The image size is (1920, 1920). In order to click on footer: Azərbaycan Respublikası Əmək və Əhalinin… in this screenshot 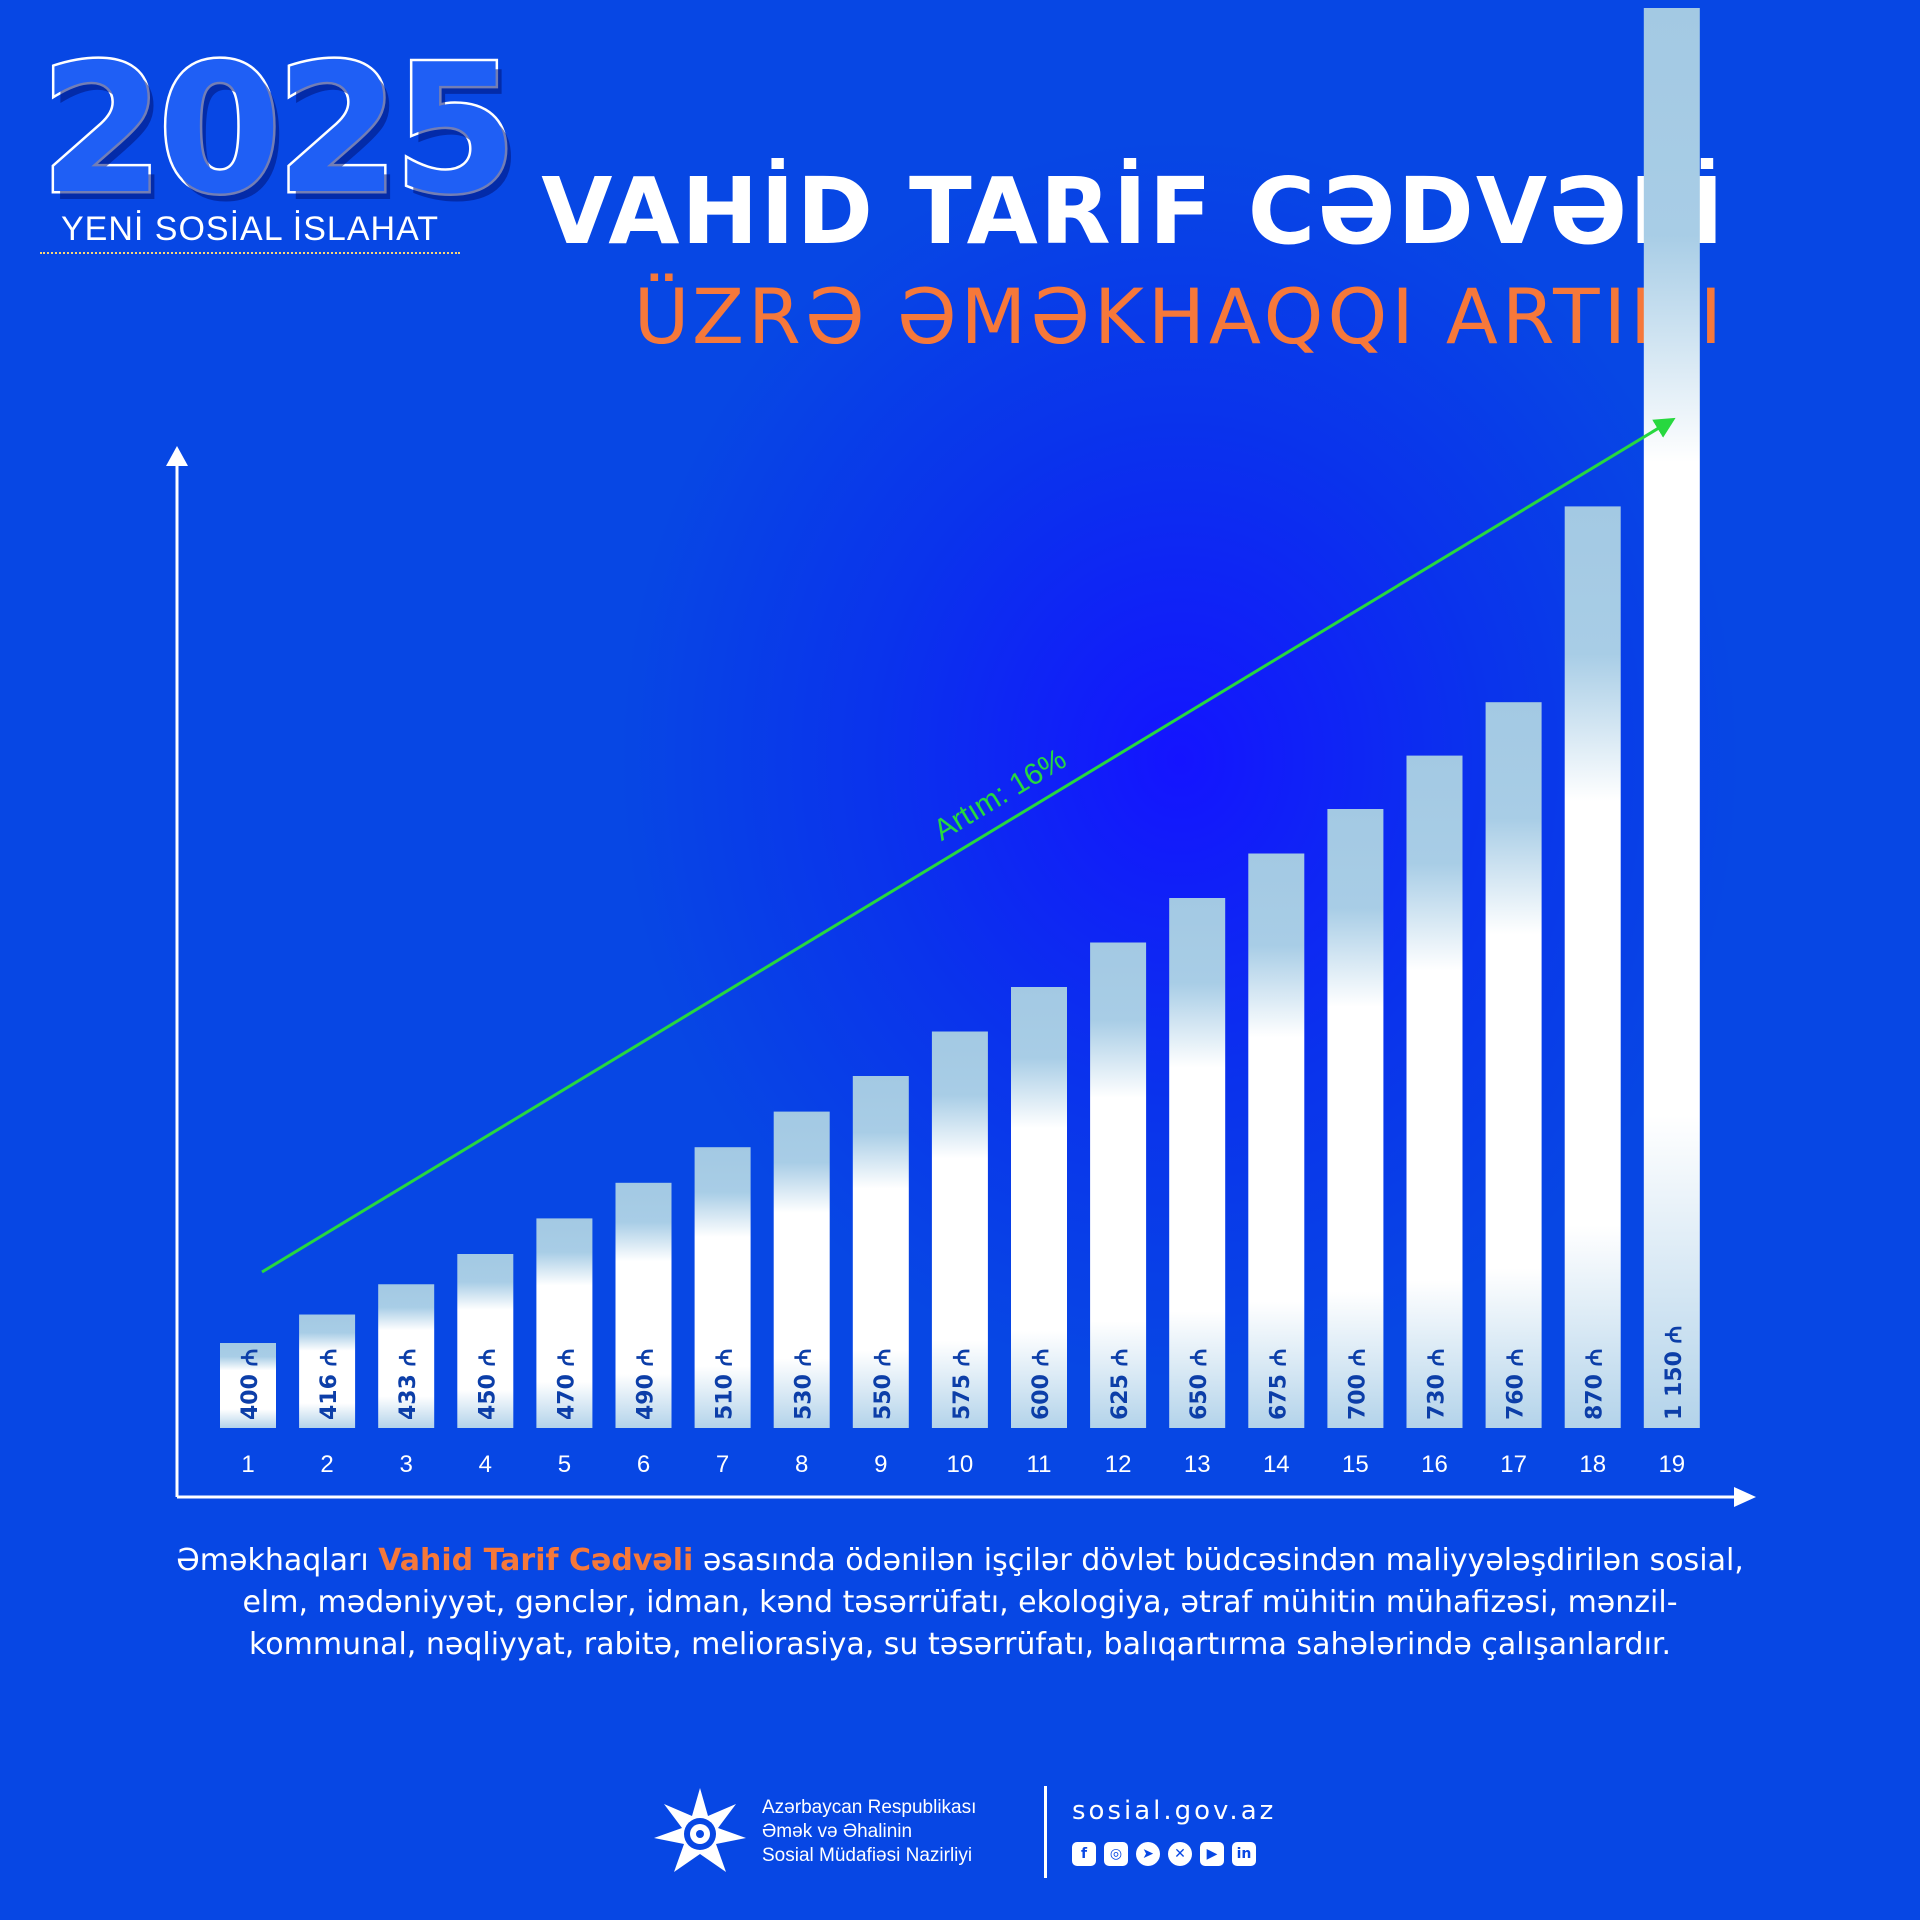, I will do `click(962, 1832)`.